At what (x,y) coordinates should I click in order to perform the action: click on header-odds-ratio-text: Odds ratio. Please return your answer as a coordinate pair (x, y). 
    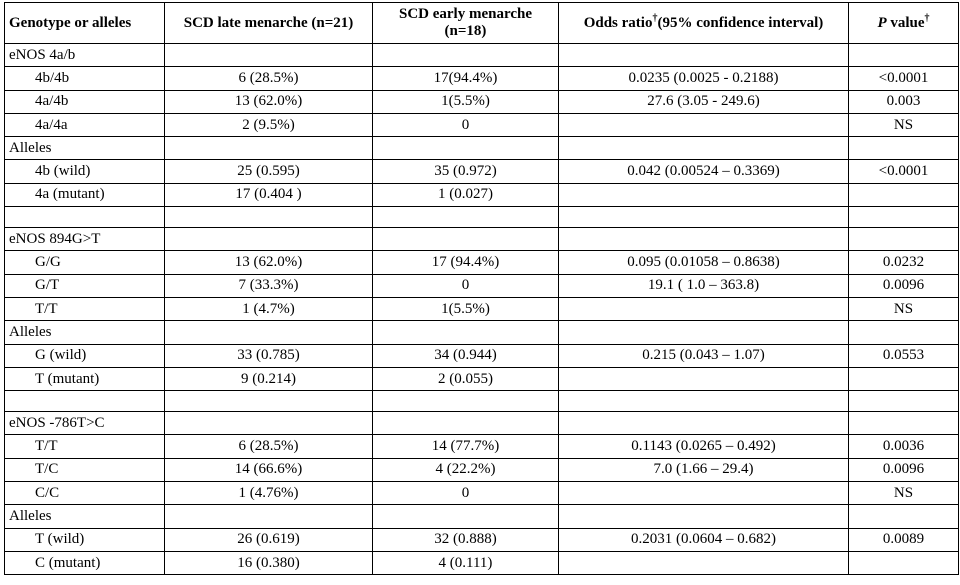
    Looking at the image, I should click on (618, 22).